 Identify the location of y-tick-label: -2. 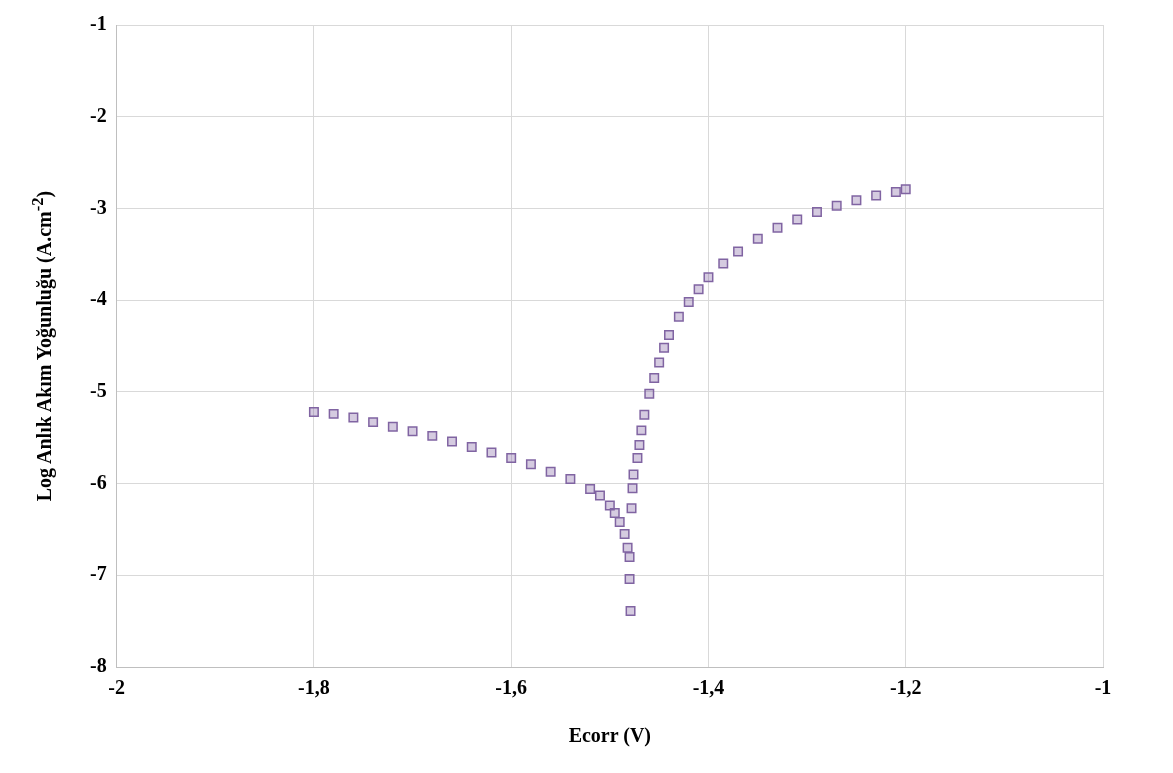
(98, 114).